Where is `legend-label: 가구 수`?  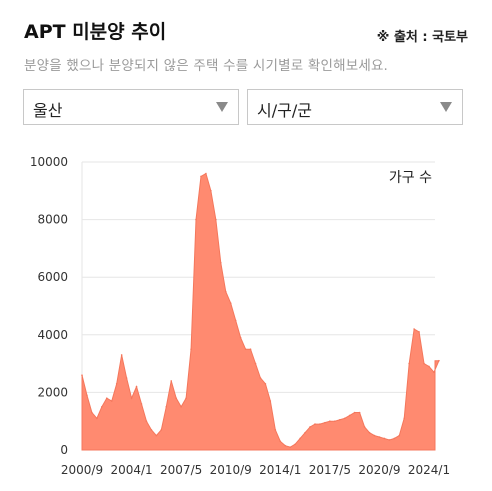
legend-label: 가구 수 is located at coordinates (410, 178).